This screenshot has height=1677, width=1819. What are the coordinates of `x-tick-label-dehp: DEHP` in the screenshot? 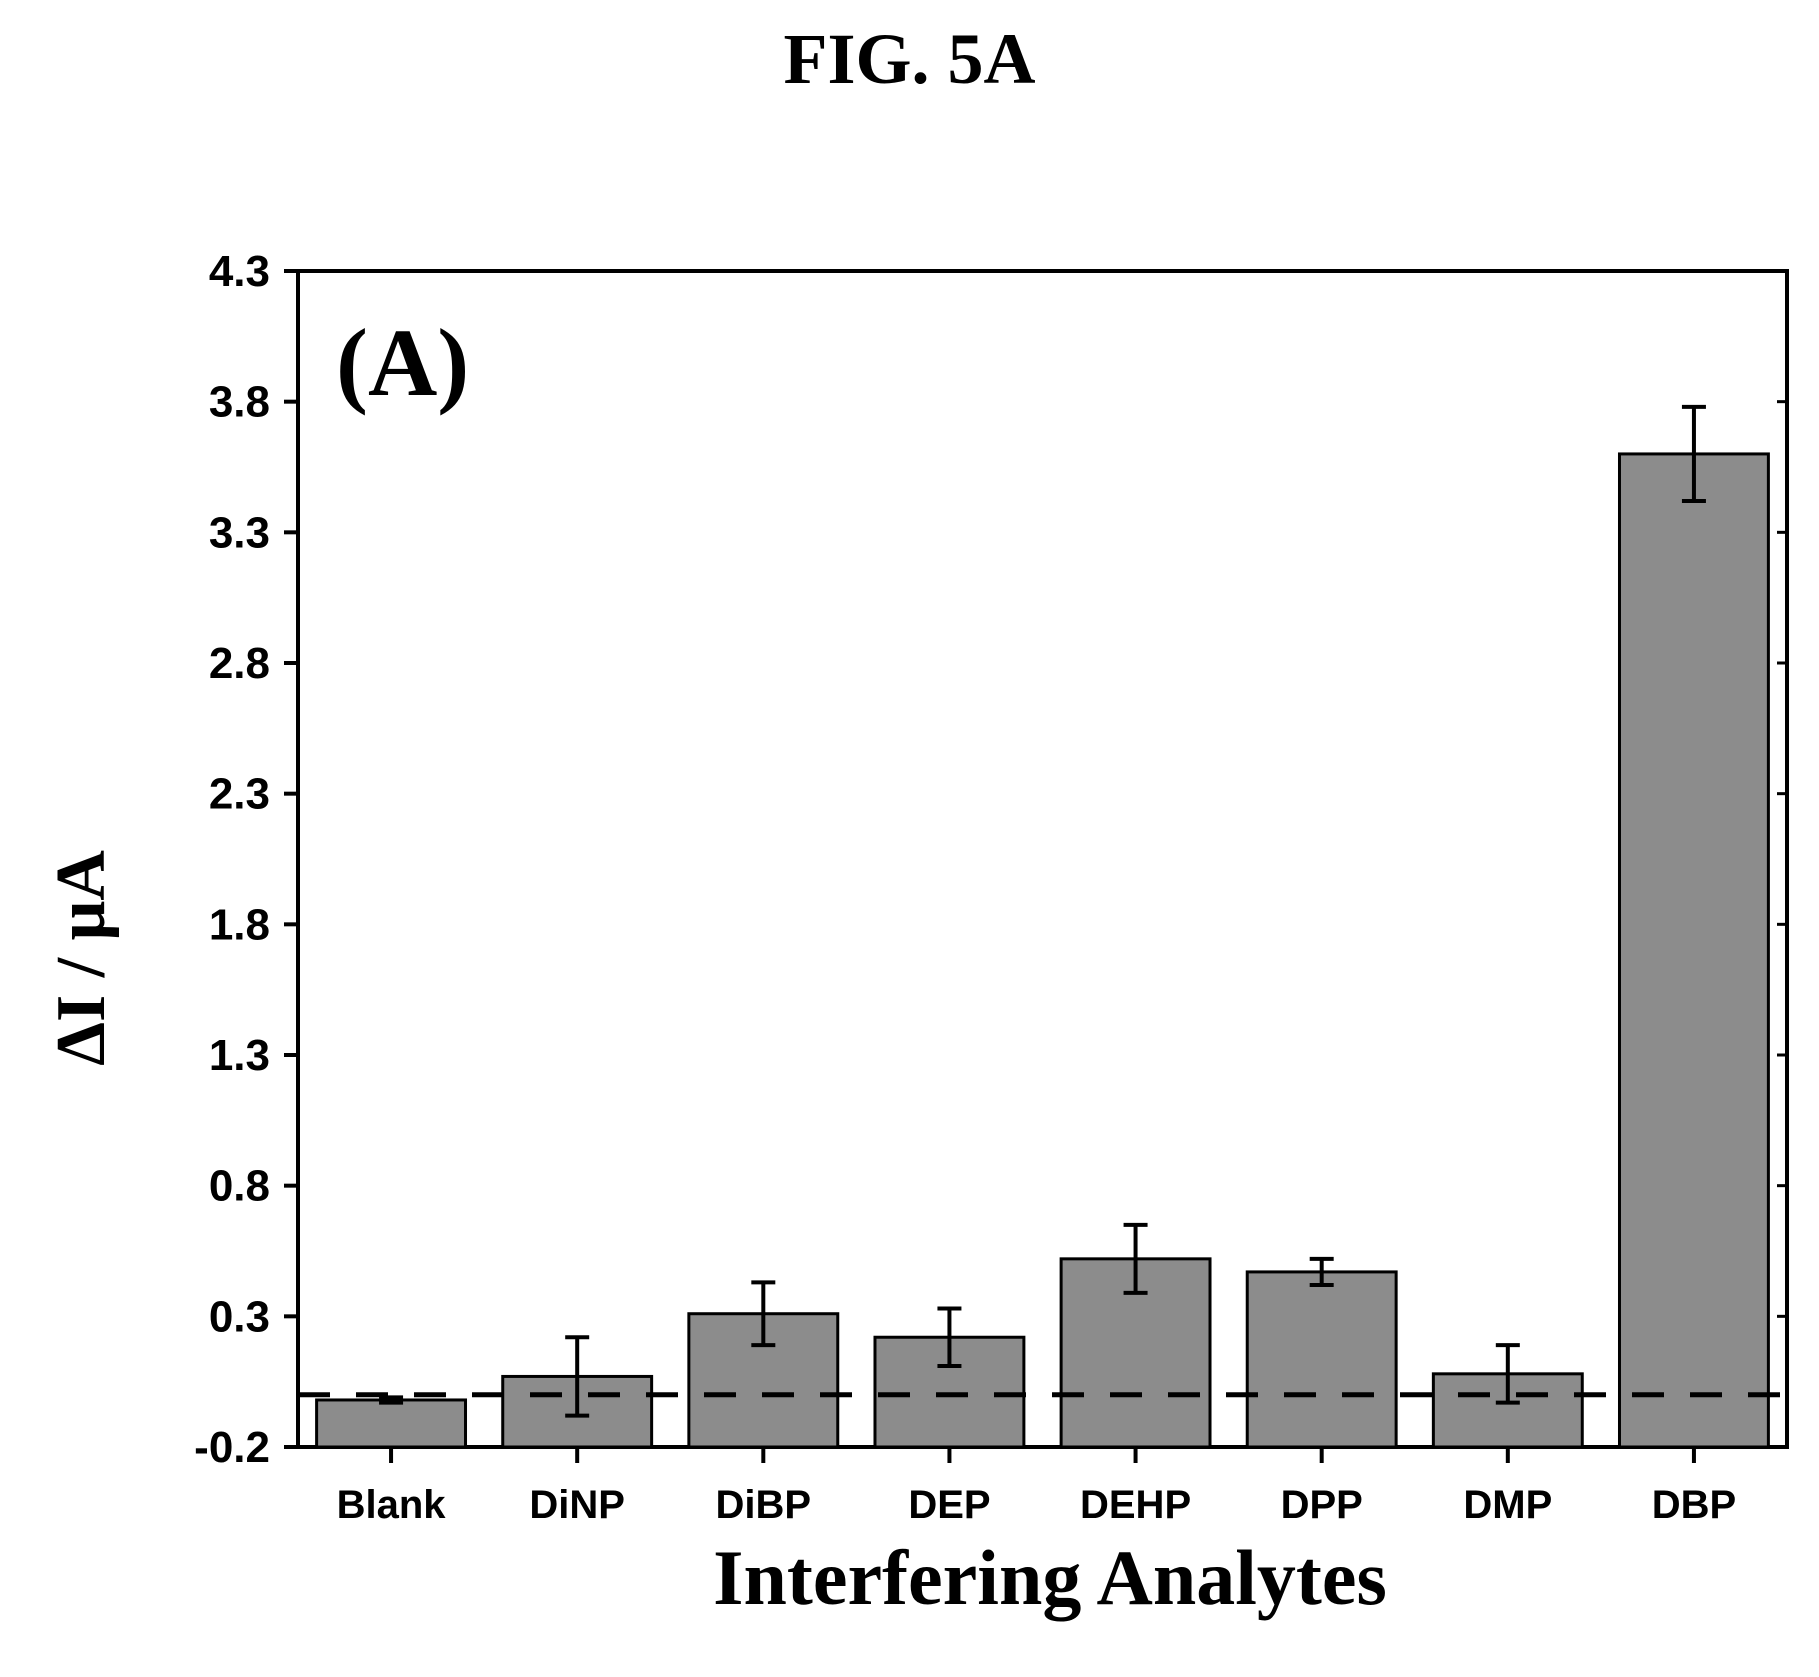 It's located at (1135, 1505).